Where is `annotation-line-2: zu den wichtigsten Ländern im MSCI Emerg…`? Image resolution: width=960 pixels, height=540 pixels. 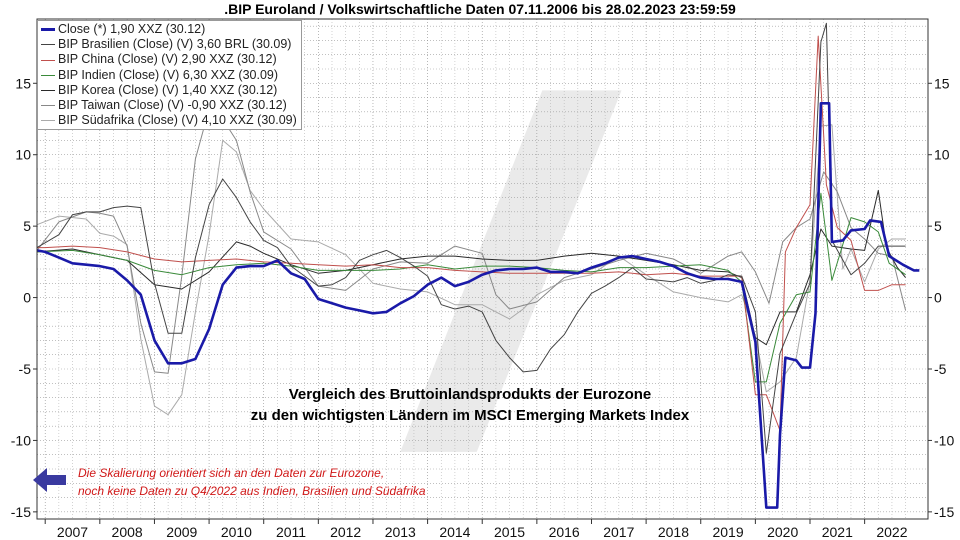 annotation-line-2: zu den wichtigsten Ländern im MSCI Emerg… is located at coordinates (470, 415).